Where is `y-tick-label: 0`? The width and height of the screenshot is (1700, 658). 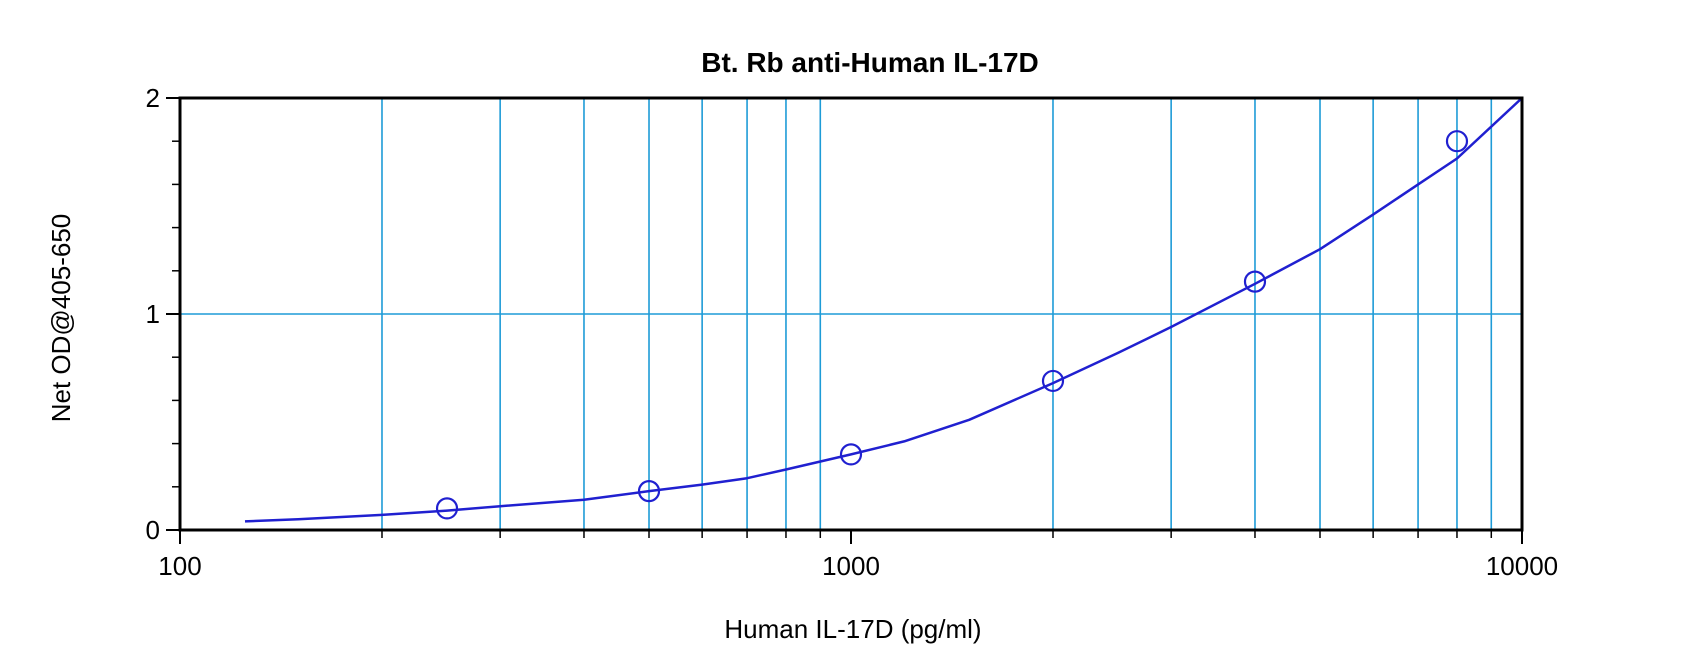 y-tick-label: 0 is located at coordinates (153, 530).